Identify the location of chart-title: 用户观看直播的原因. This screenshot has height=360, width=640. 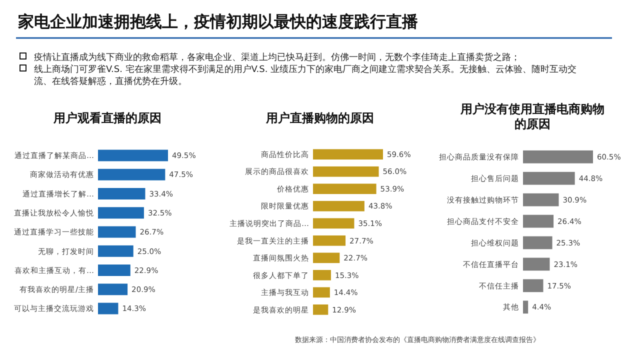
(107, 118).